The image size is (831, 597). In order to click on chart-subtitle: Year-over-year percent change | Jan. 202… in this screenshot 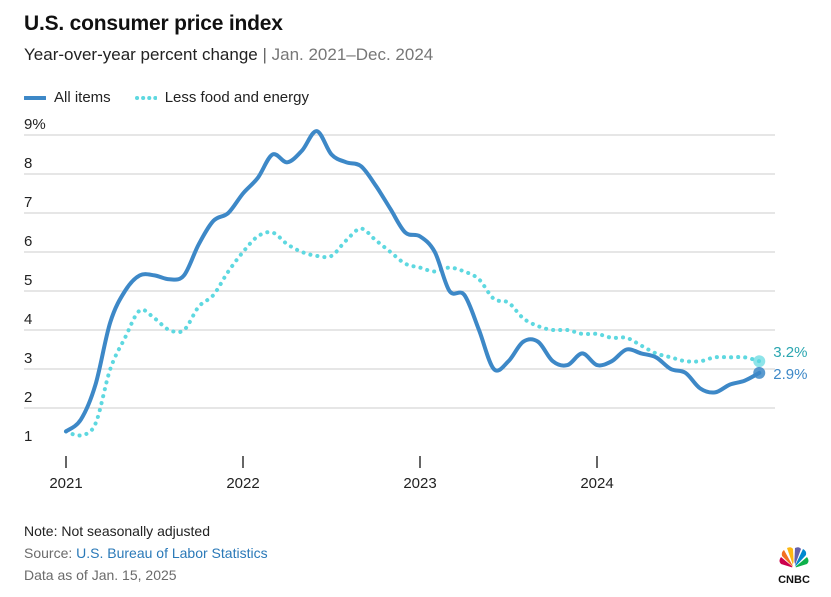, I will do `click(228, 55)`.